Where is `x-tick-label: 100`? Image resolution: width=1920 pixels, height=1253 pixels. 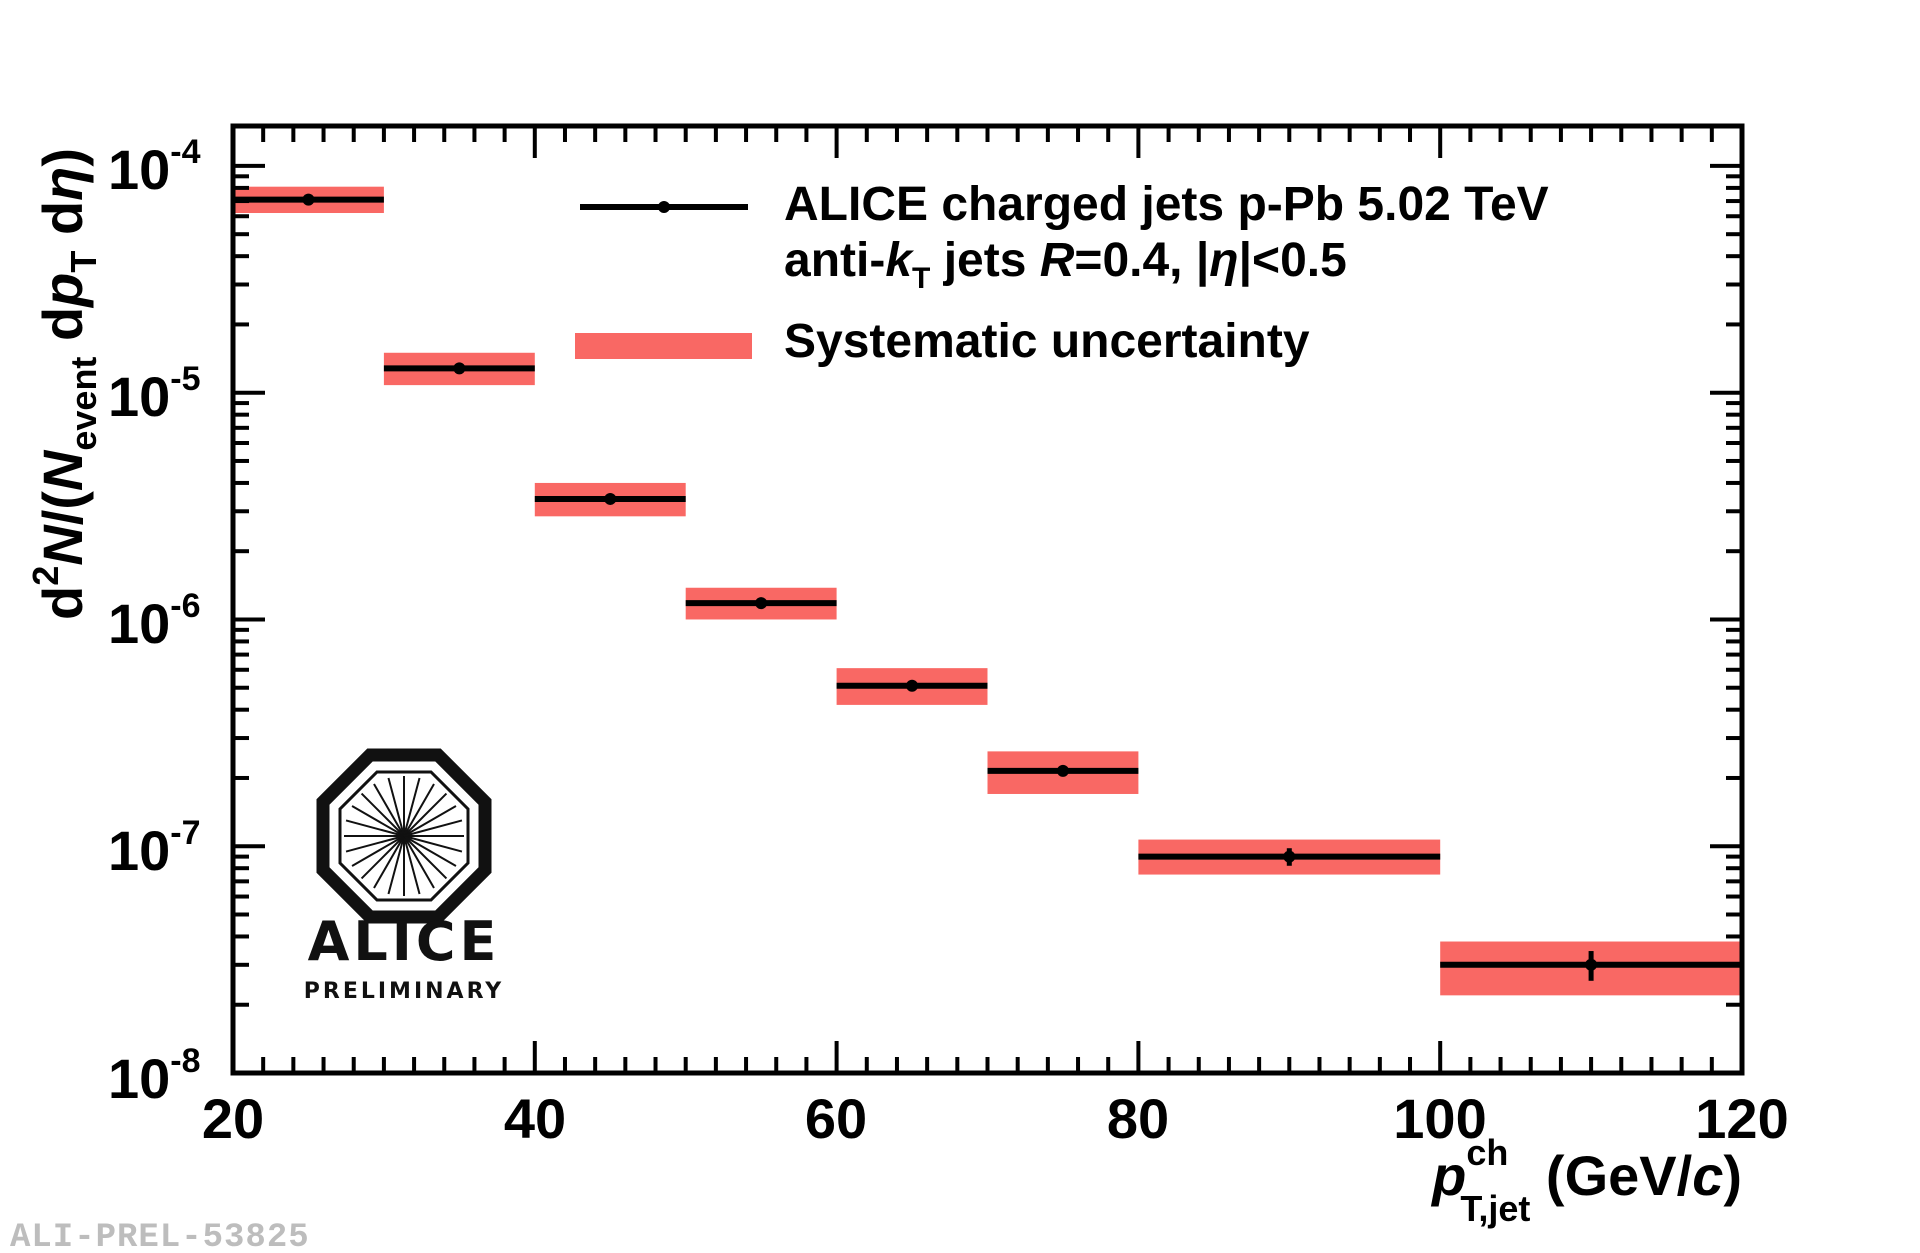
x-tick-label: 100 is located at coordinates (1439, 1118).